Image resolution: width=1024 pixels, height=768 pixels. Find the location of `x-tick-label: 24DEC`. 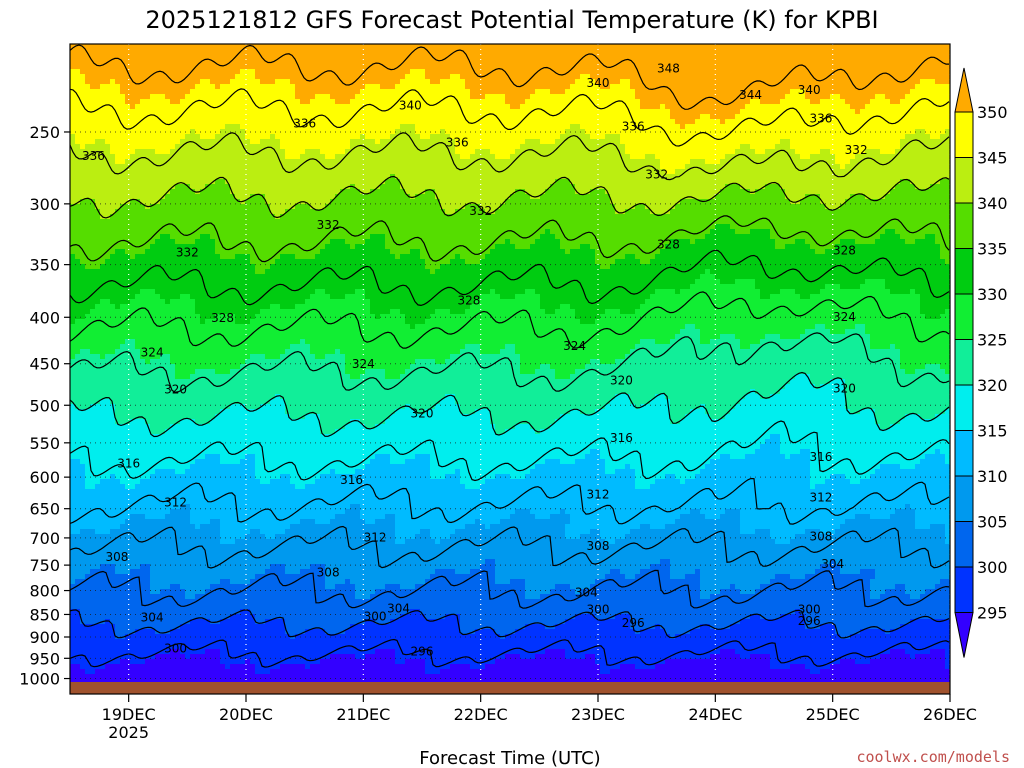

x-tick-label: 24DEC is located at coordinates (715, 714).